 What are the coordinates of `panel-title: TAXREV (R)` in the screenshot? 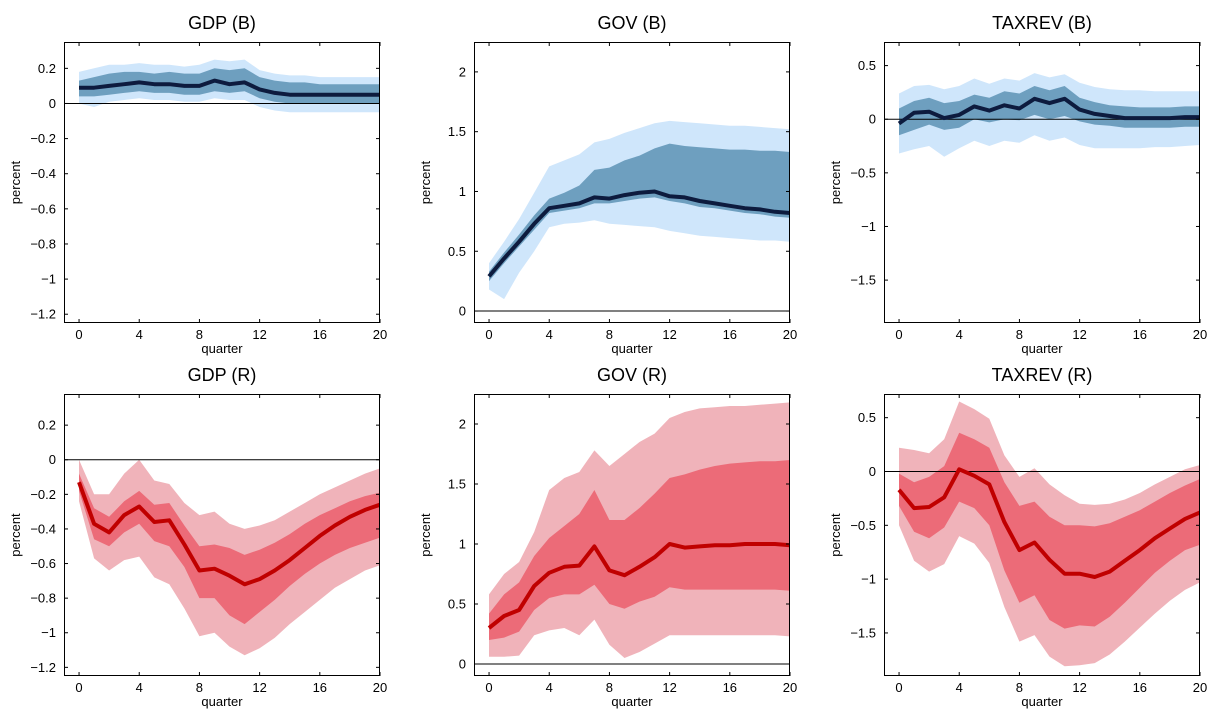 It's located at (1042, 375).